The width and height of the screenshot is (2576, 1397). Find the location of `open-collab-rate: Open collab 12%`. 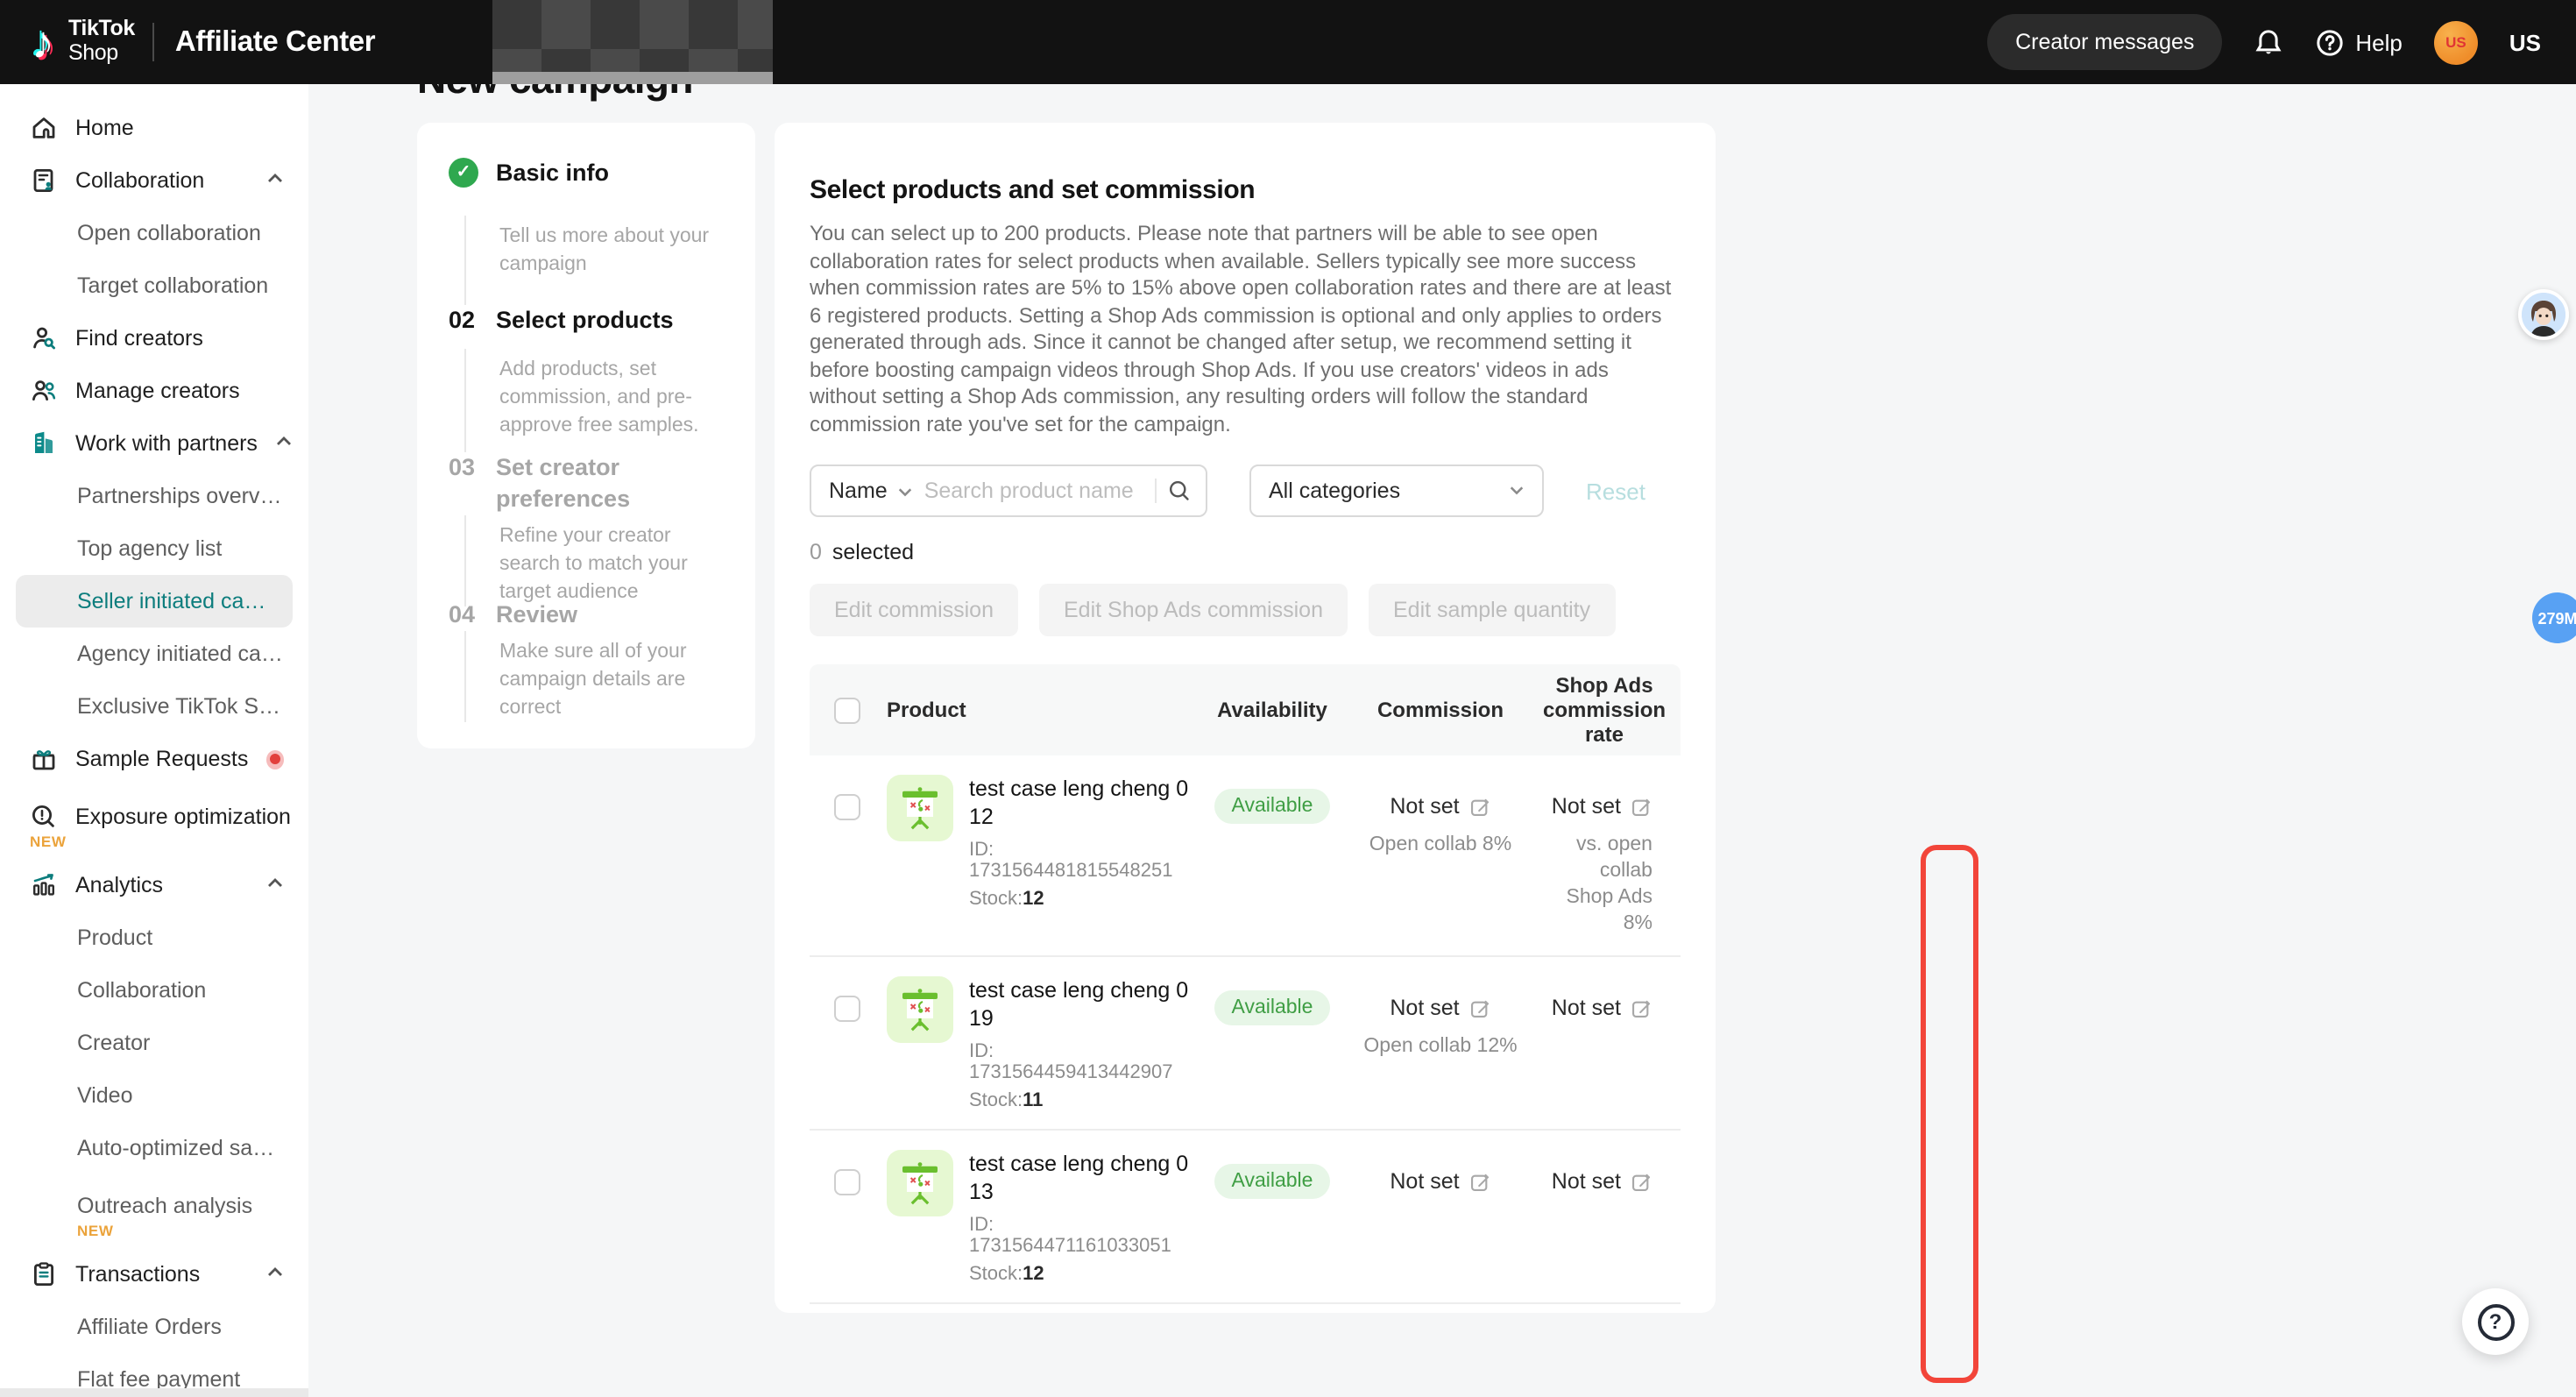

open-collab-rate: Open collab 12% is located at coordinates (1440, 1046).